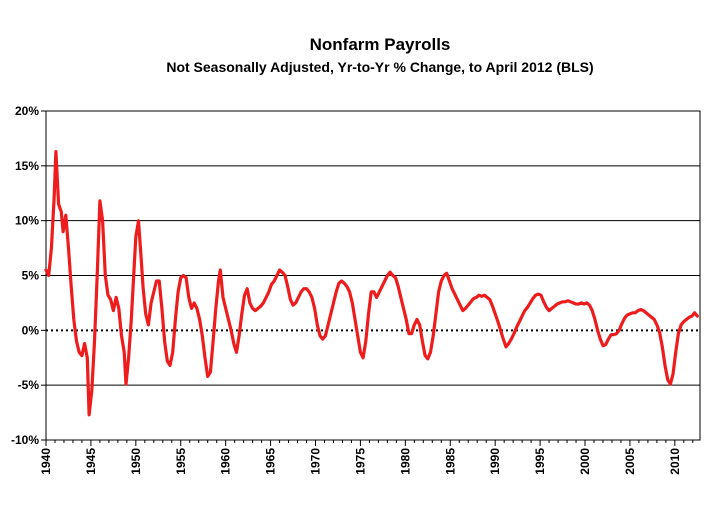 This screenshot has width=721, height=505. What do you see at coordinates (27, 166) in the screenshot?
I see `y-tick-label: 15%` at bounding box center [27, 166].